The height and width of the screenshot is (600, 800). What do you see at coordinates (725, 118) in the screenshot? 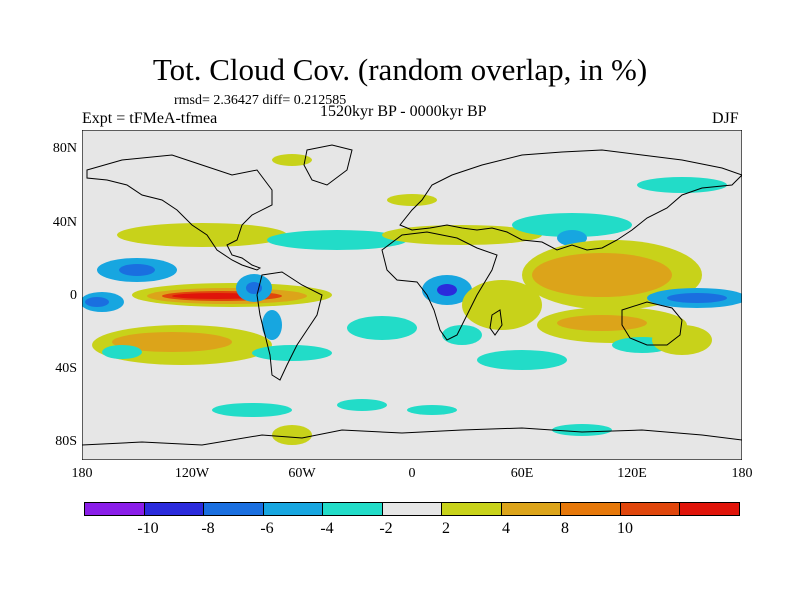
I see `season-label: DJF` at bounding box center [725, 118].